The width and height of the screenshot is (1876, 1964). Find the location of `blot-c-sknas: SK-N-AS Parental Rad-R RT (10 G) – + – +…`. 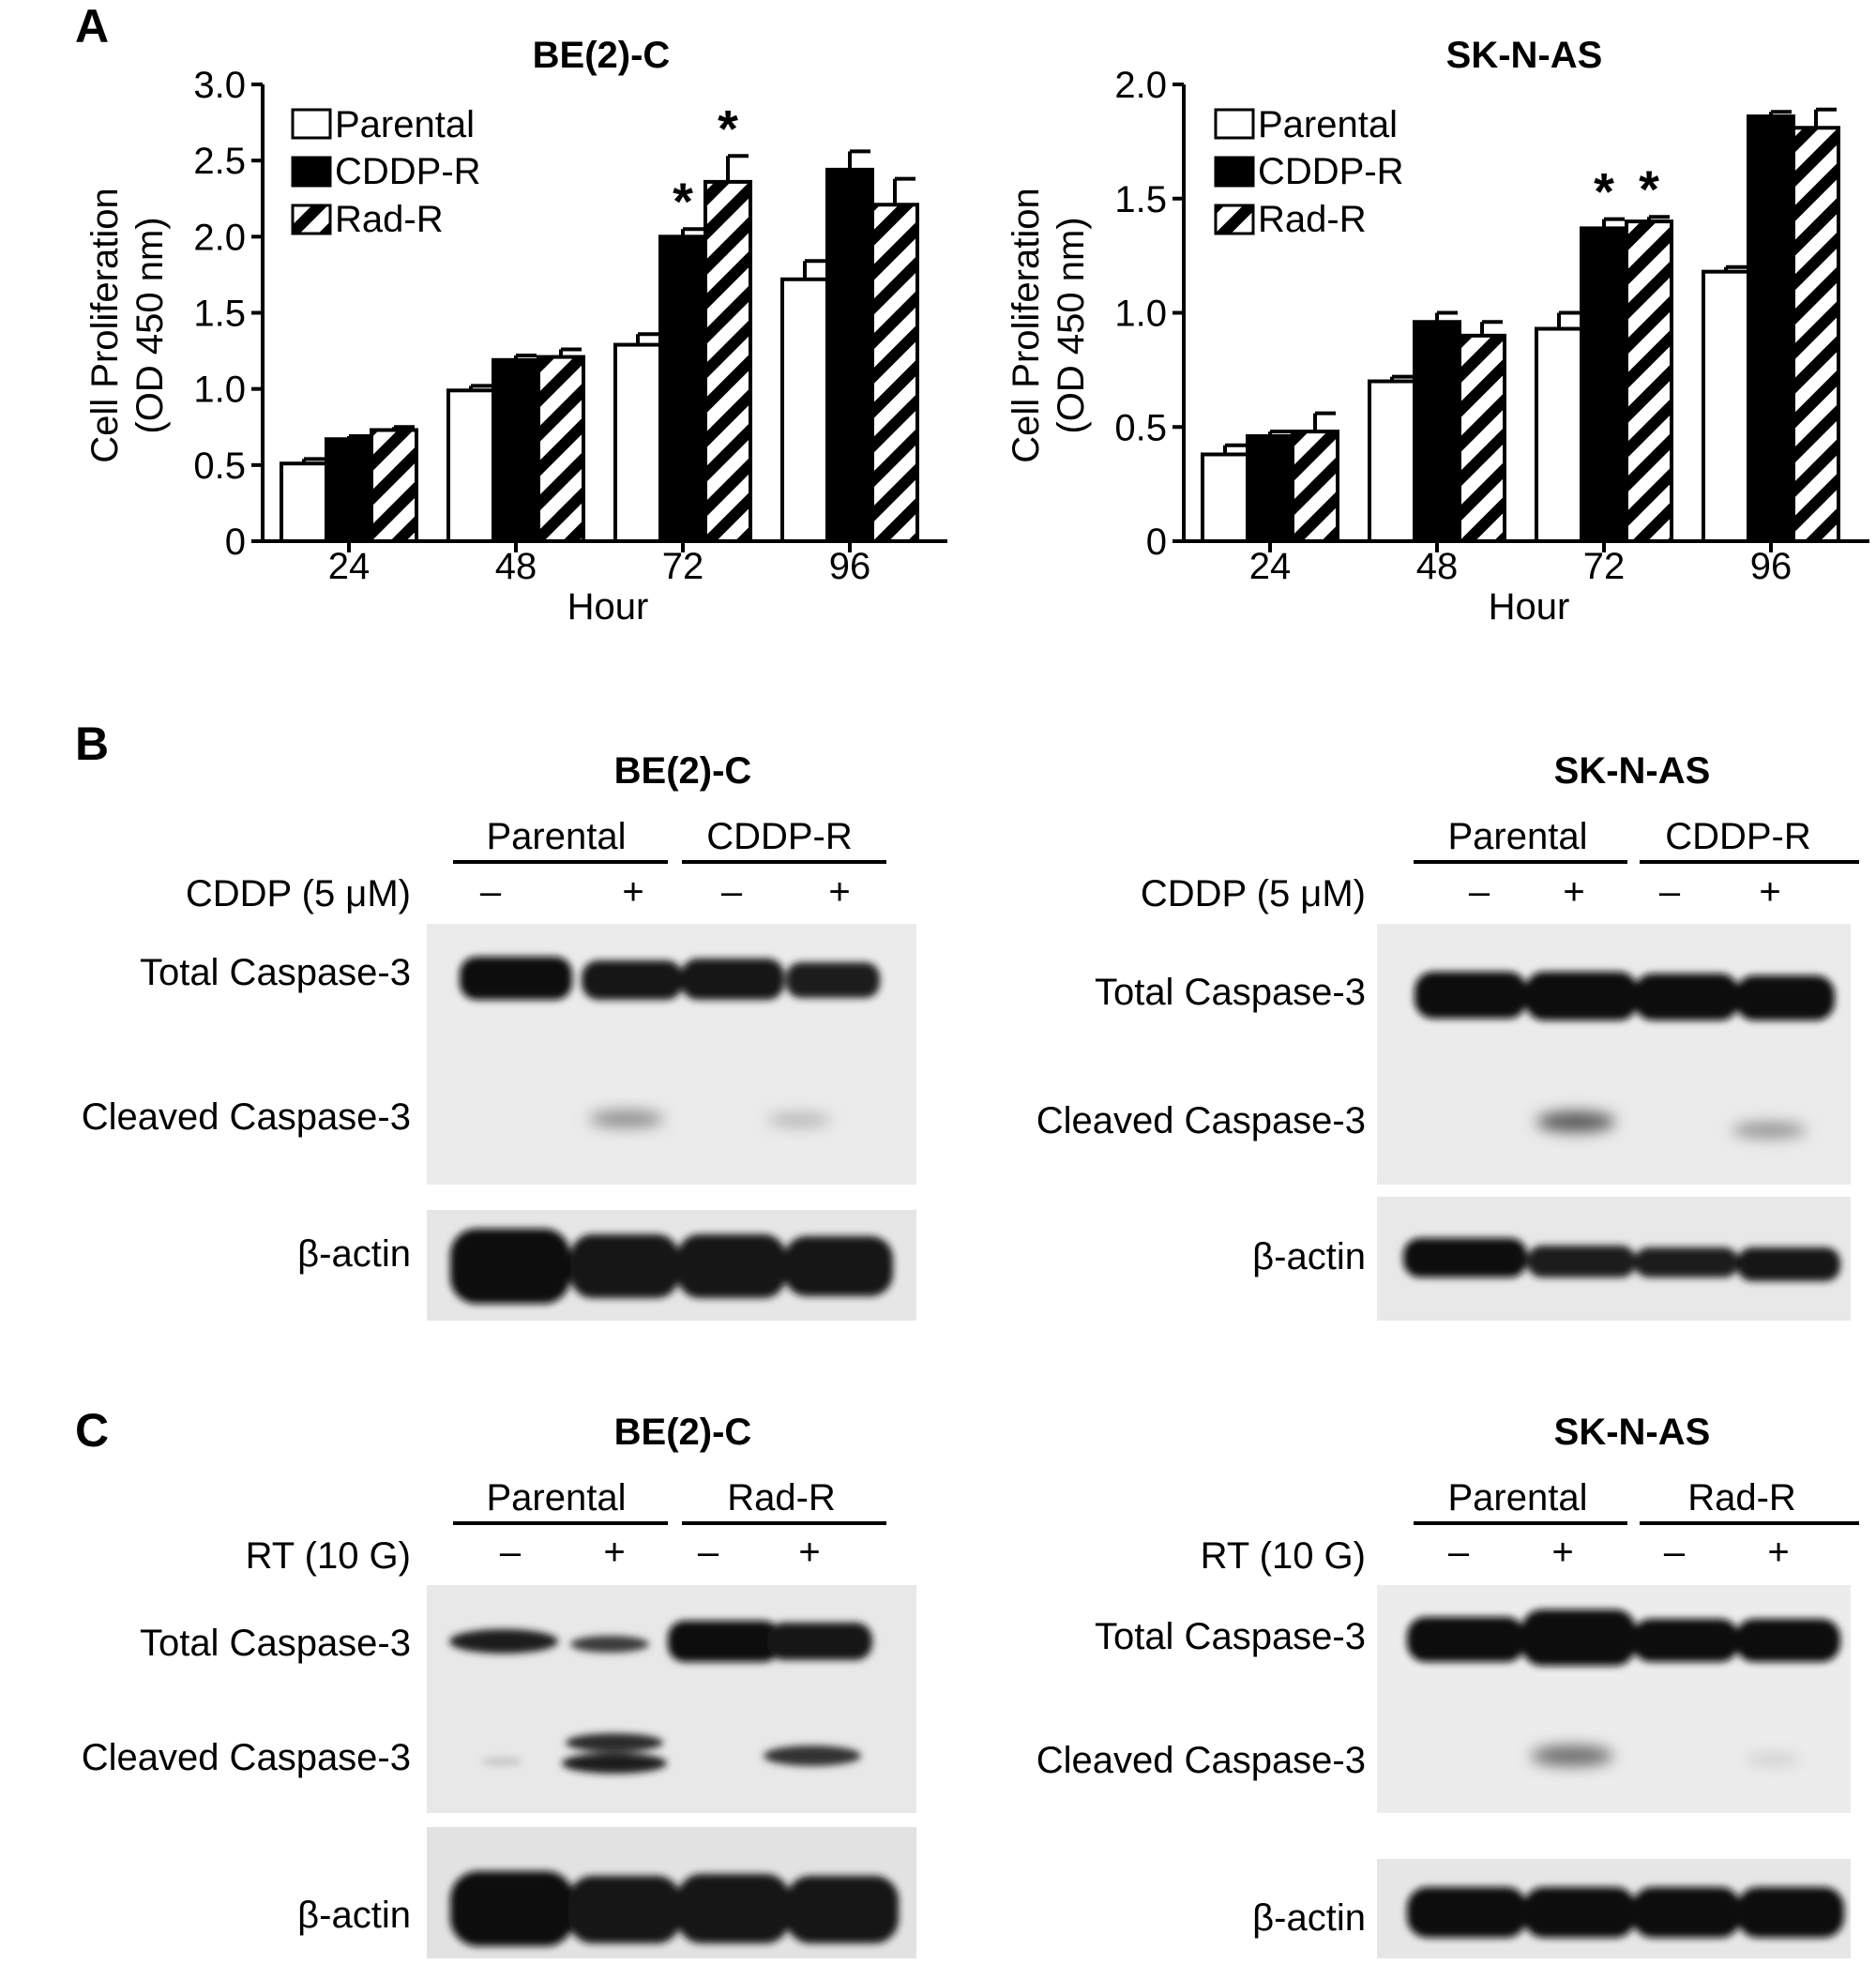

blot-c-sknas: SK-N-AS Parental Rad-R RT (10 G) – + – +… is located at coordinates (1447, 1685).